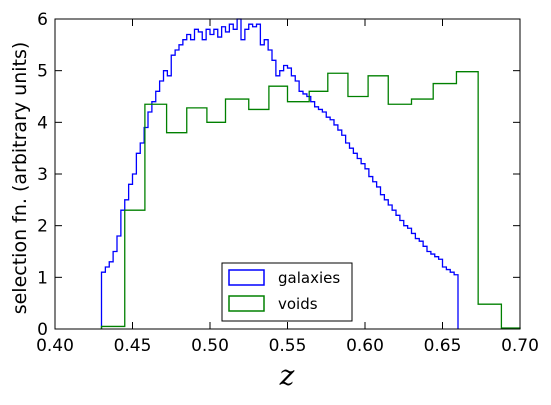 This screenshot has width=551, height=405. I want to click on y-tick-label: 4, so click(42, 123).